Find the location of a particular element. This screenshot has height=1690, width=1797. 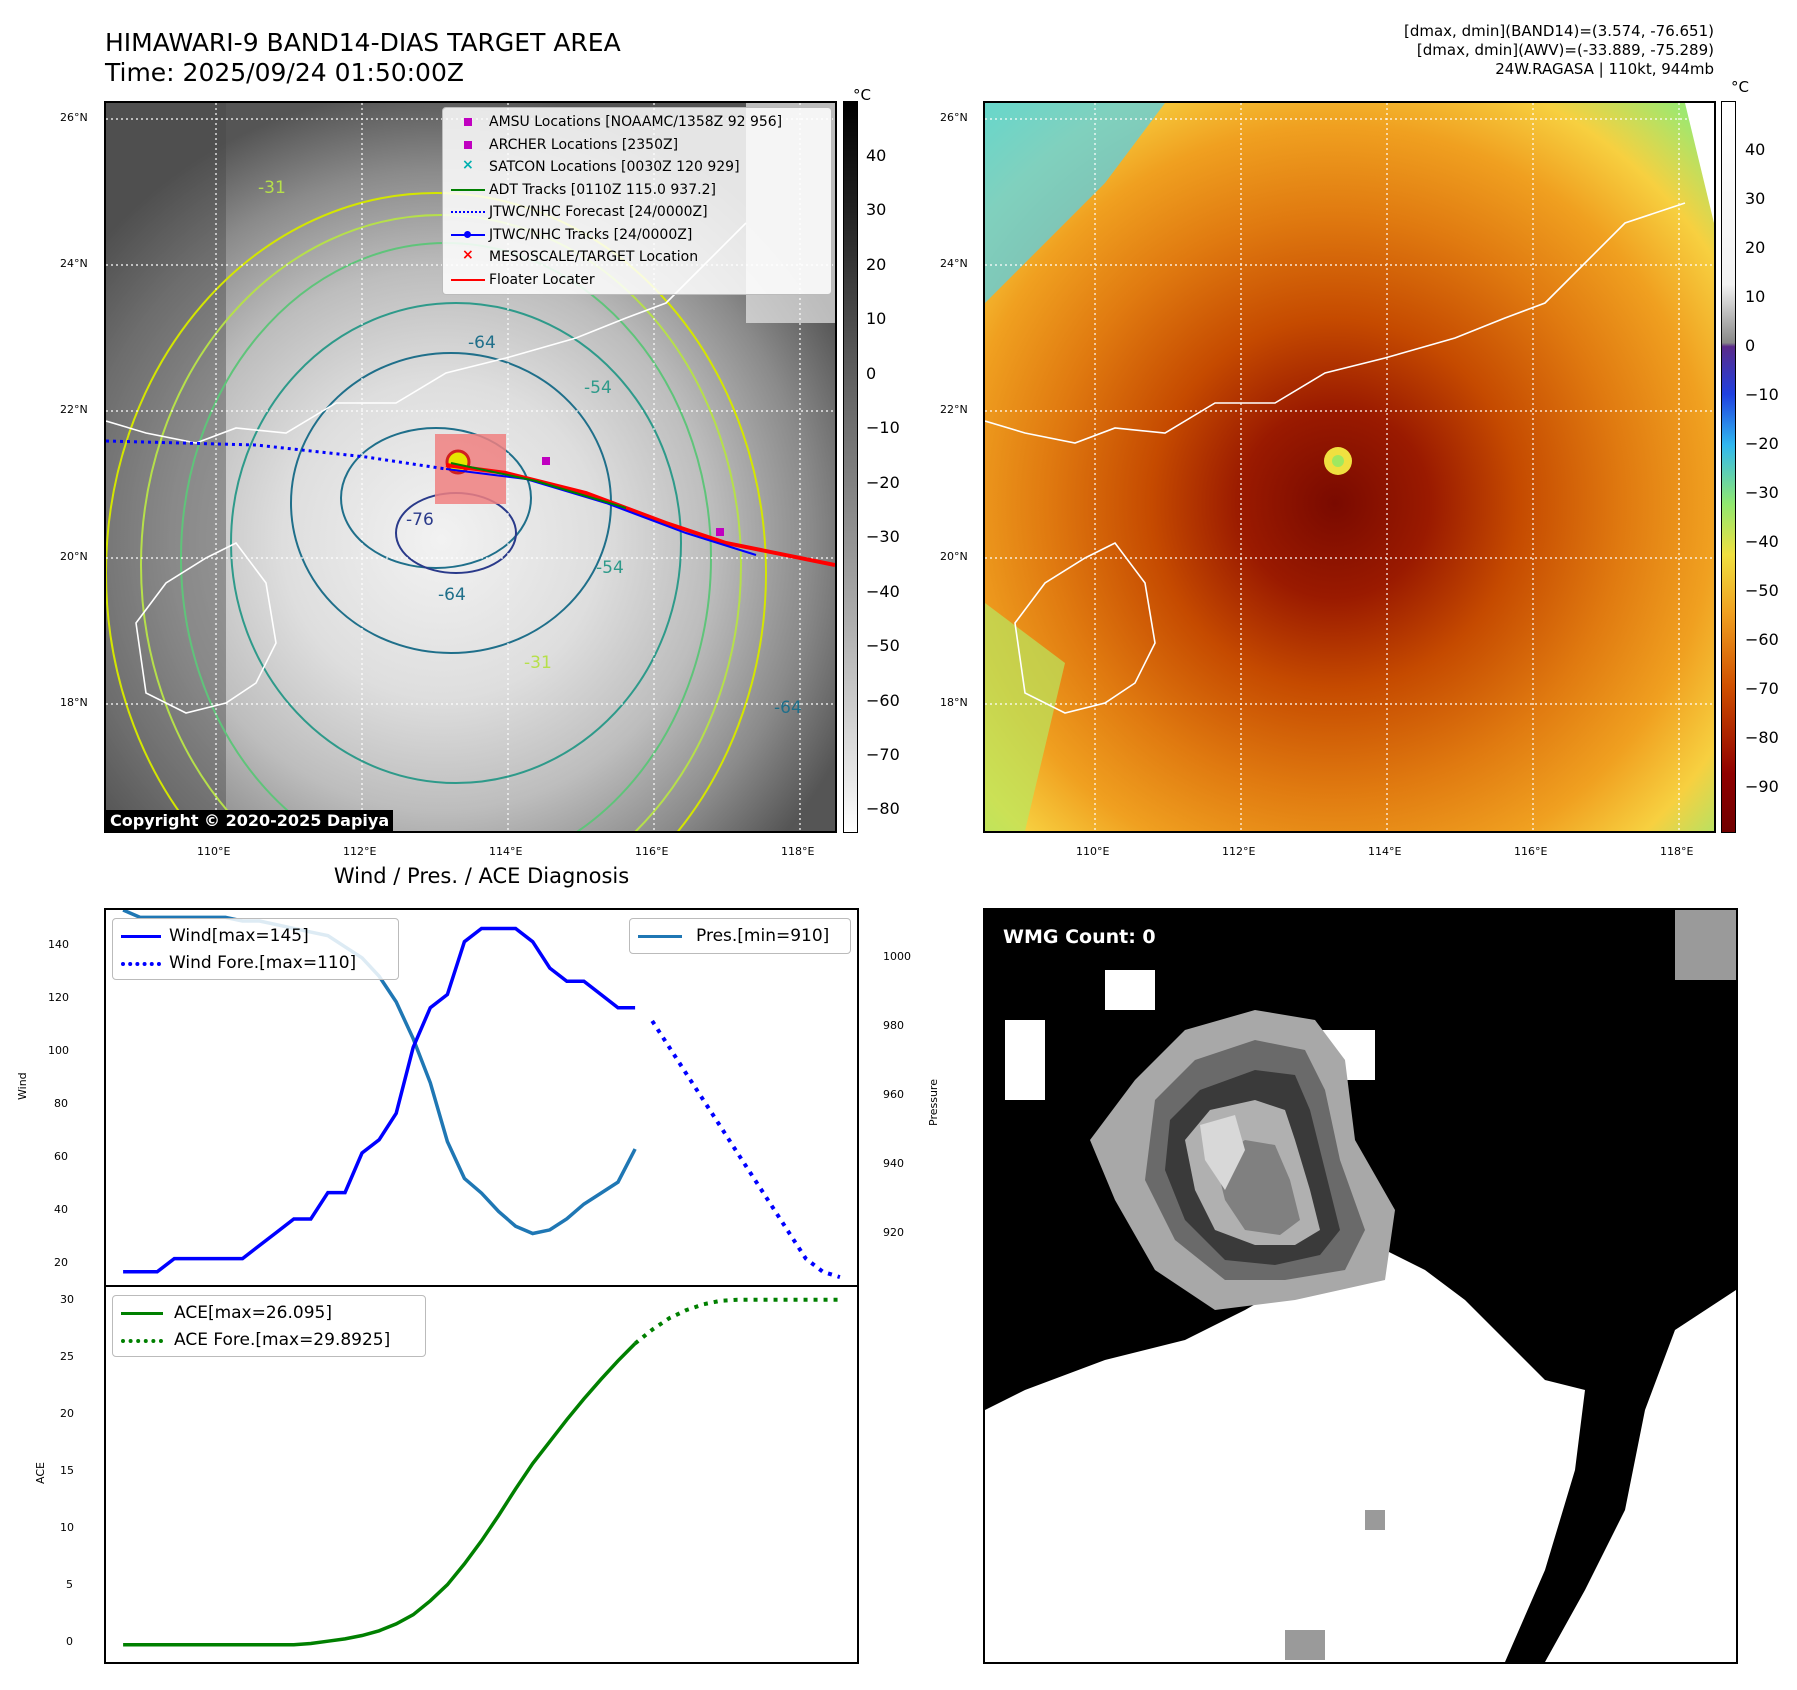

wind-legend: Wind[max=145] Wind Fore.[max=110] is located at coordinates (255, 949).